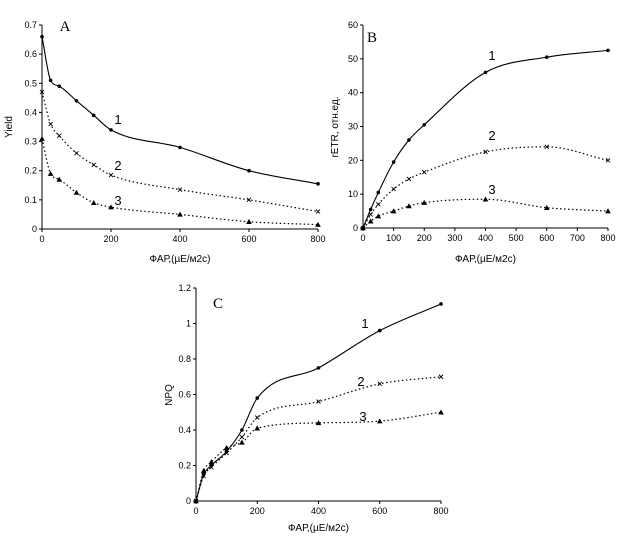 This screenshot has height=549, width=620. I want to click on x-axis-label: ФАР,(µE/м2с), so click(180, 259).